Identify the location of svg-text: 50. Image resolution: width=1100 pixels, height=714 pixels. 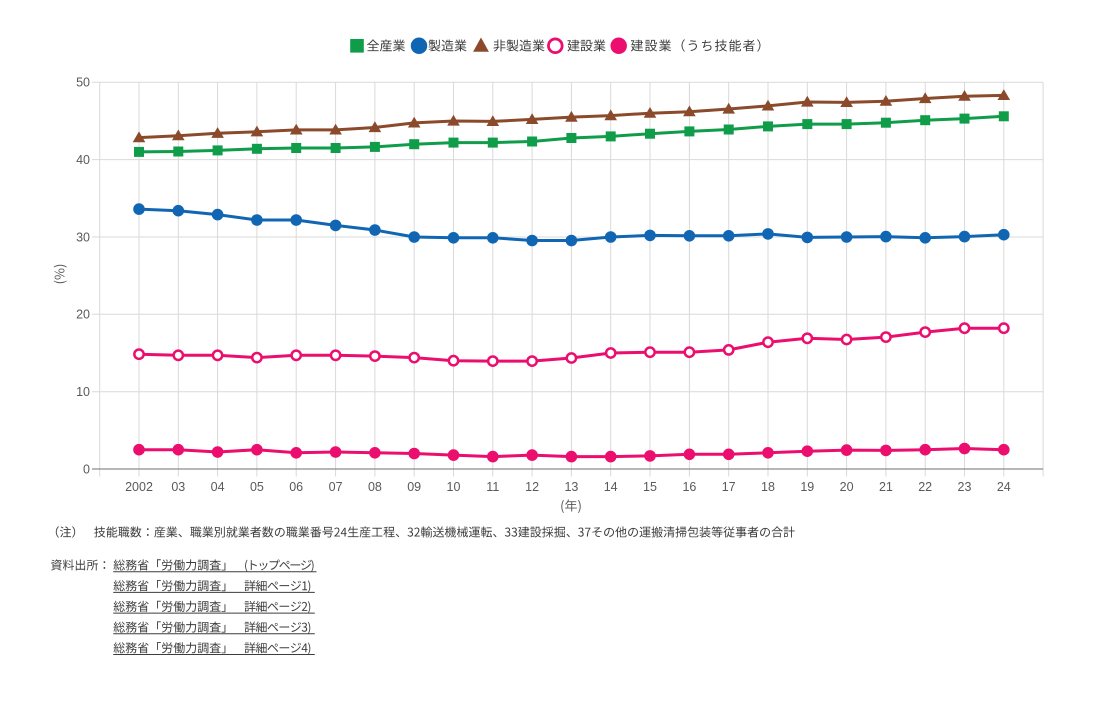
(83, 83).